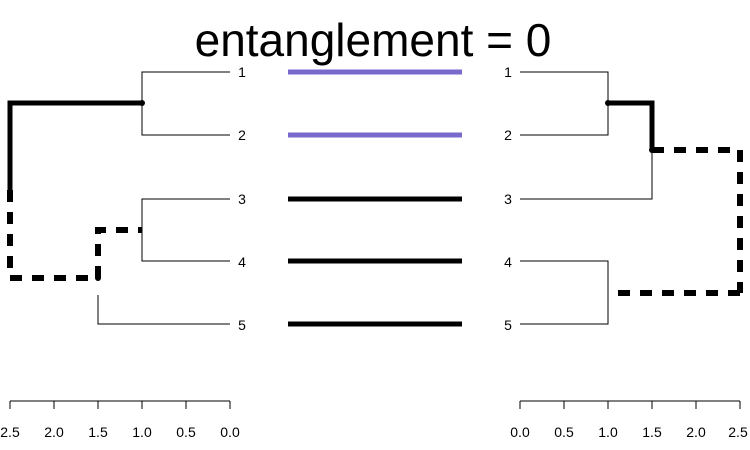 The image size is (750, 450). I want to click on left-thick-branch, so click(74, 145).